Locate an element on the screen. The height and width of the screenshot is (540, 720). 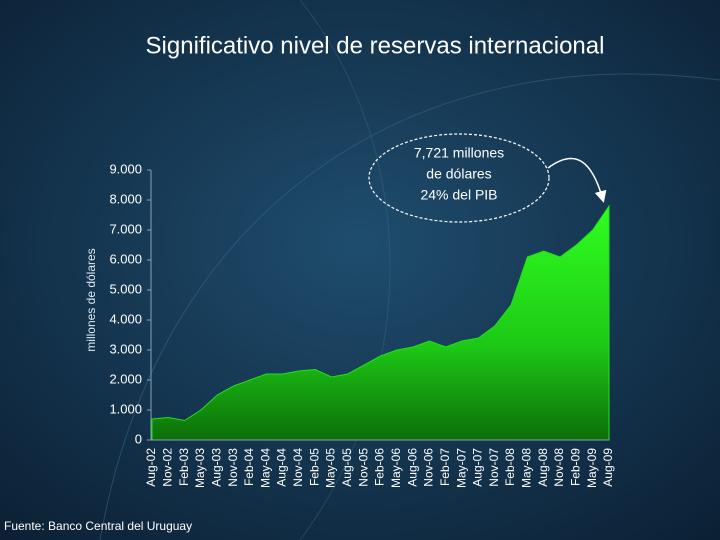
x-tick-label: Nov-04 is located at coordinates (298, 467).